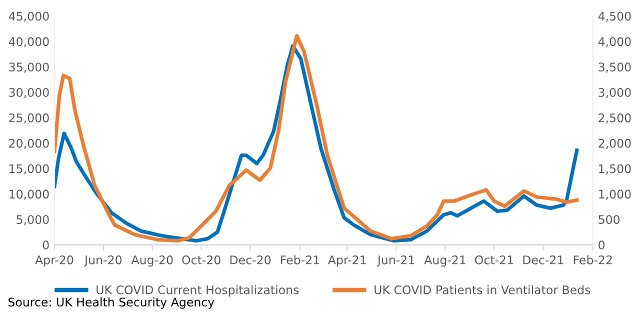 The height and width of the screenshot is (320, 641). Describe the element at coordinates (614, 17) in the screenshot. I see `y2-tick-label: 4,500` at that location.